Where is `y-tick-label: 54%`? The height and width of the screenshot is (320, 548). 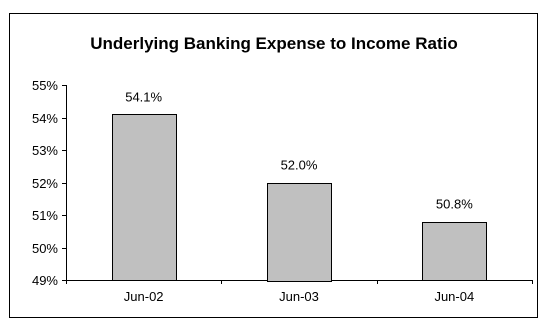 y-tick-label: 54% is located at coordinates (45, 118).